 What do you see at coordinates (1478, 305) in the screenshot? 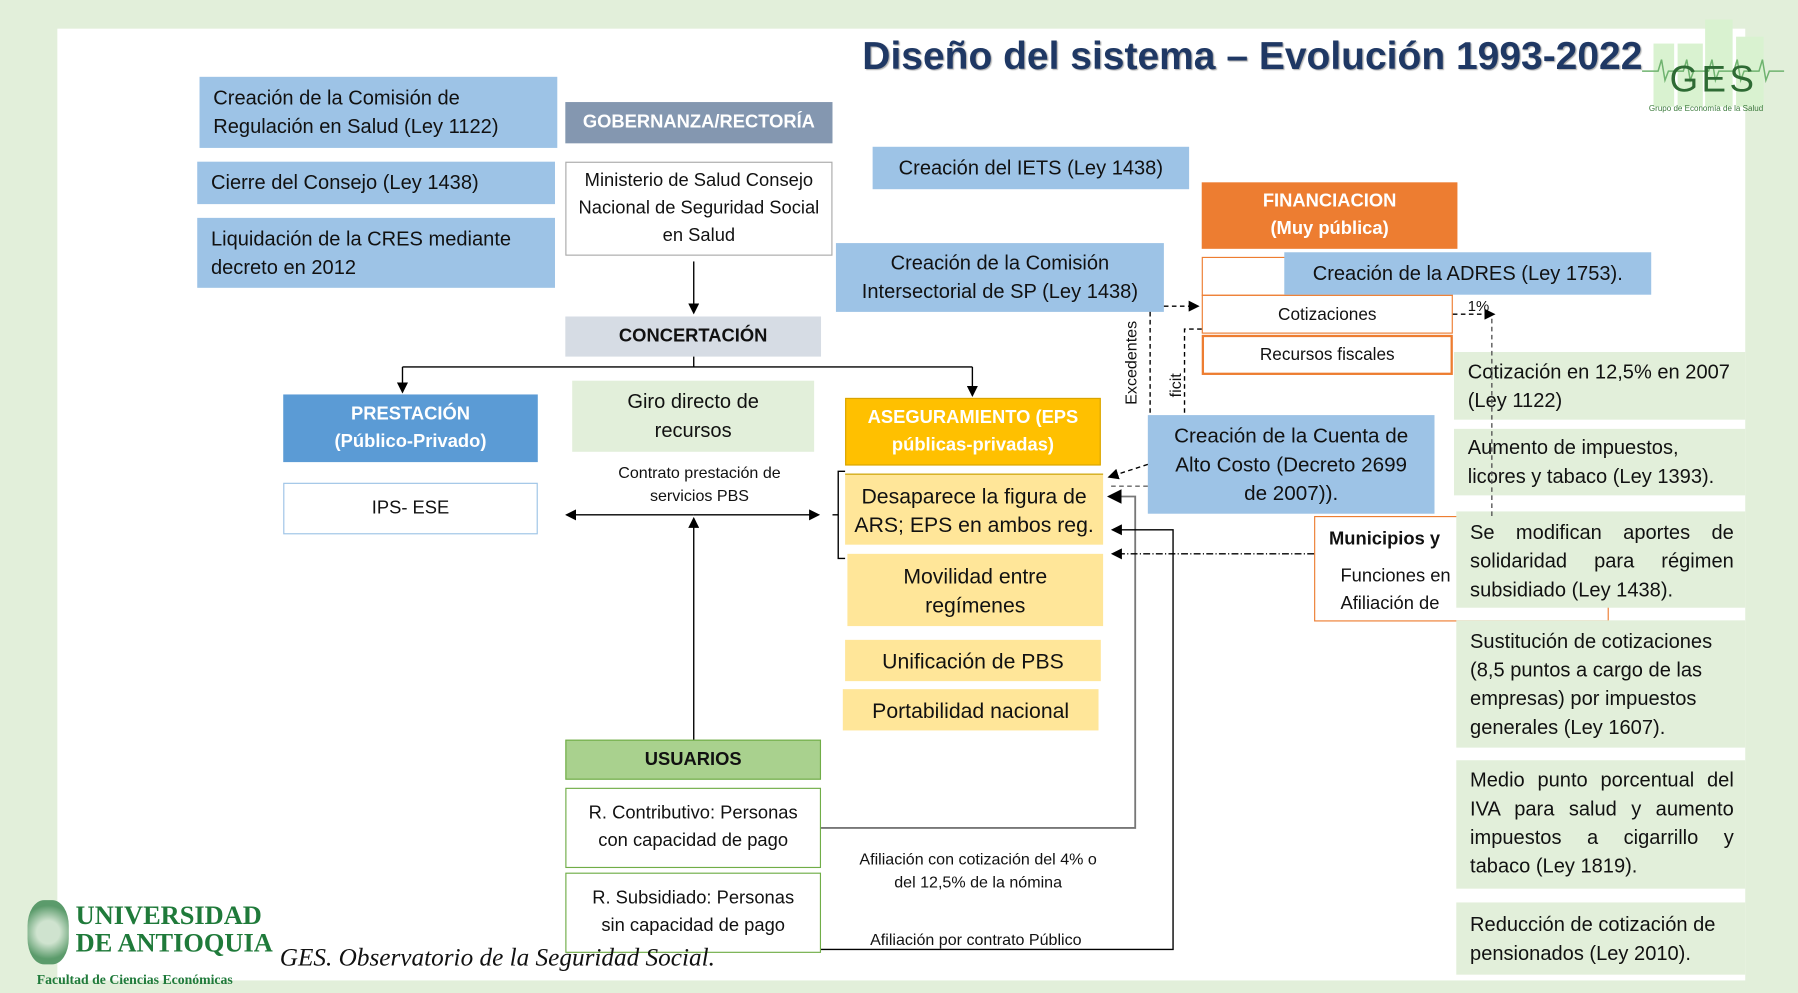
I see `one-percent-label: 1%` at bounding box center [1478, 305].